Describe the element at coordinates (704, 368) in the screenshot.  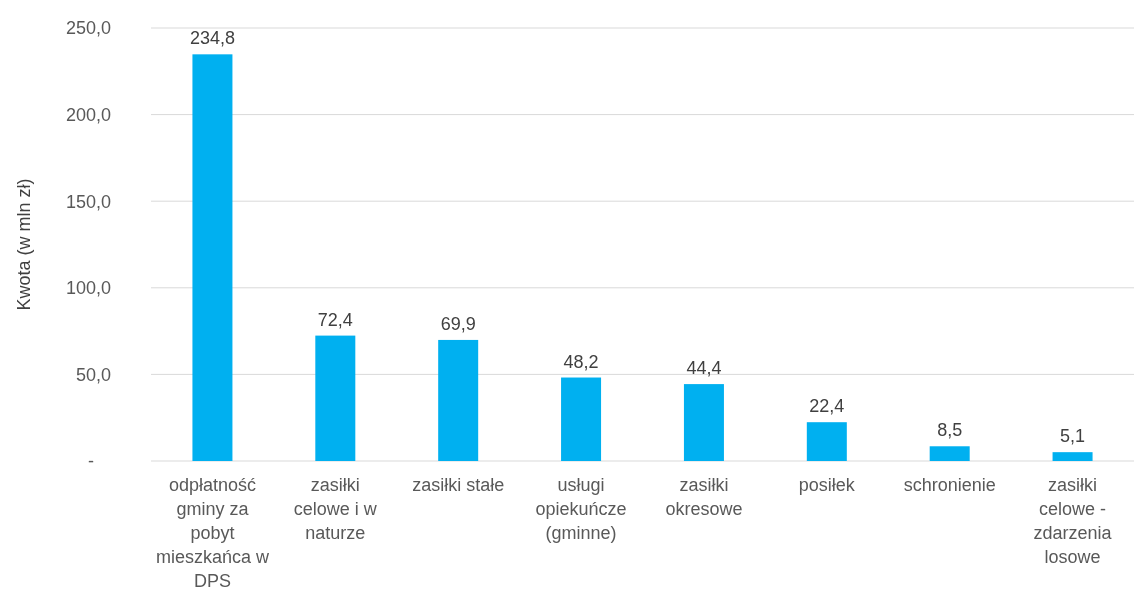
I see `data-label: 44,4` at that location.